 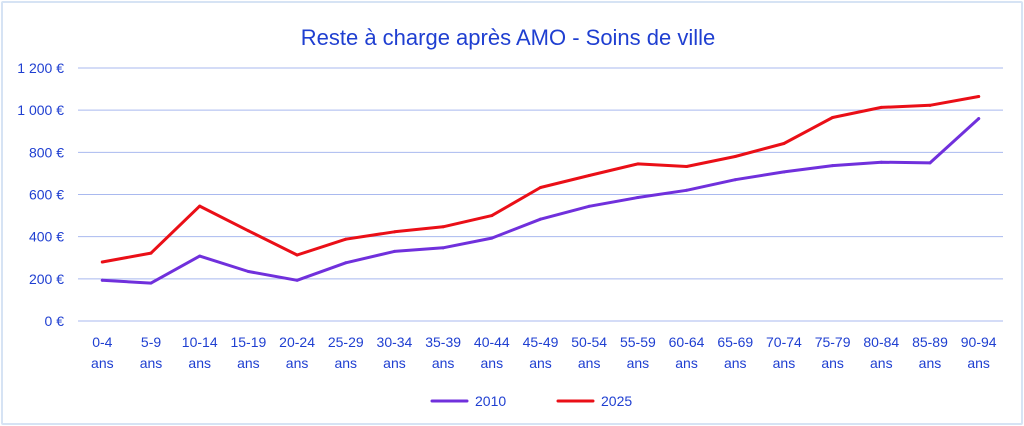 What do you see at coordinates (833, 342) in the screenshot?
I see `x-tick-label: 75-79` at bounding box center [833, 342].